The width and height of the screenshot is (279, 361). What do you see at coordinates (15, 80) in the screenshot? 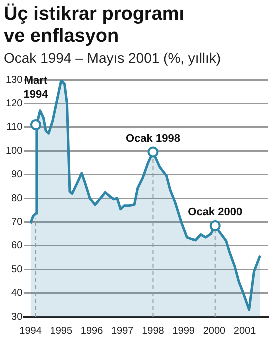
I see `y-tick-label: 130` at bounding box center [15, 80].